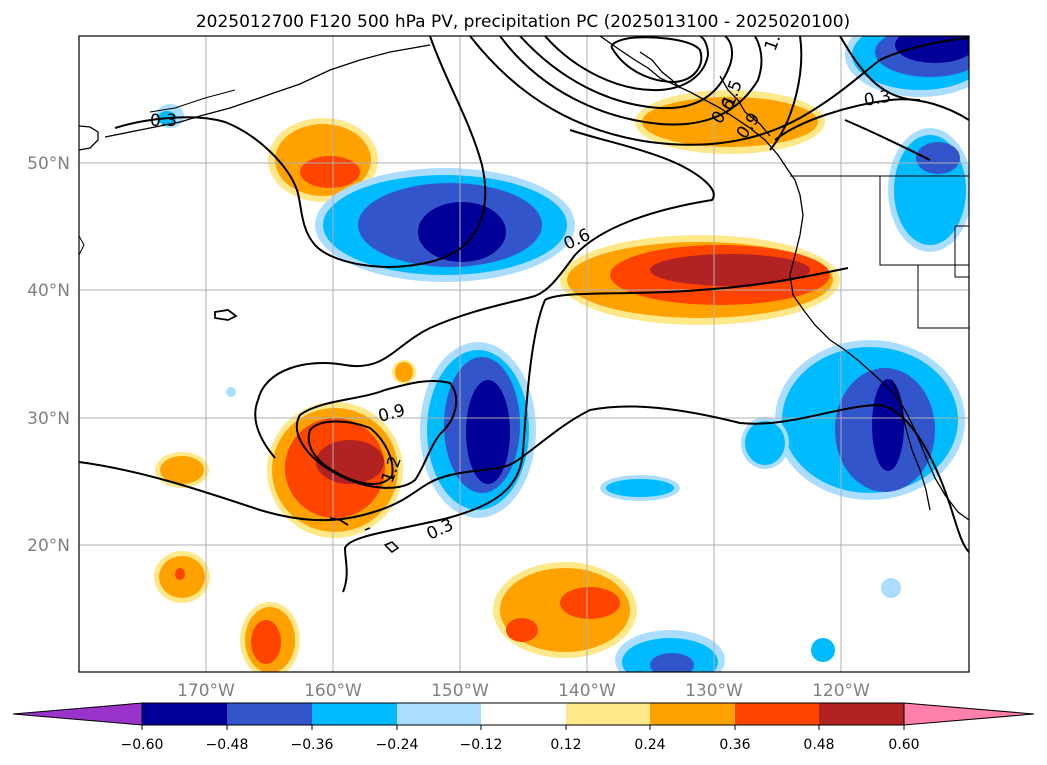 This screenshot has height=765, width=1047. What do you see at coordinates (734, 745) in the screenshot?
I see `colorbar-tick-label: 0.36` at bounding box center [734, 745].